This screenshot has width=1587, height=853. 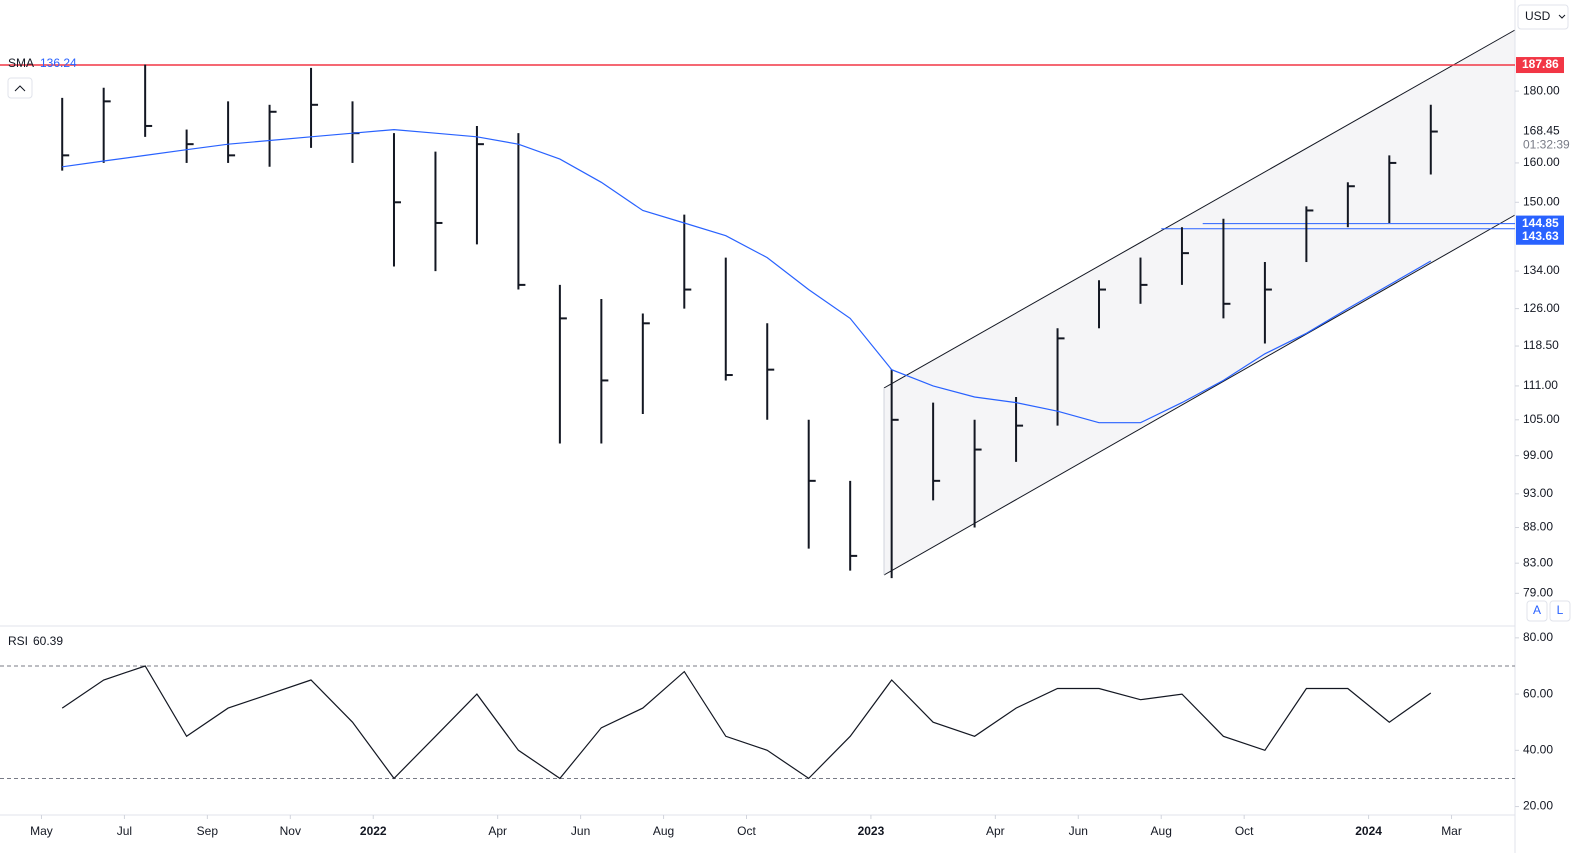 What do you see at coordinates (1562, 16) in the screenshot?
I see `currency-caret` at bounding box center [1562, 16].